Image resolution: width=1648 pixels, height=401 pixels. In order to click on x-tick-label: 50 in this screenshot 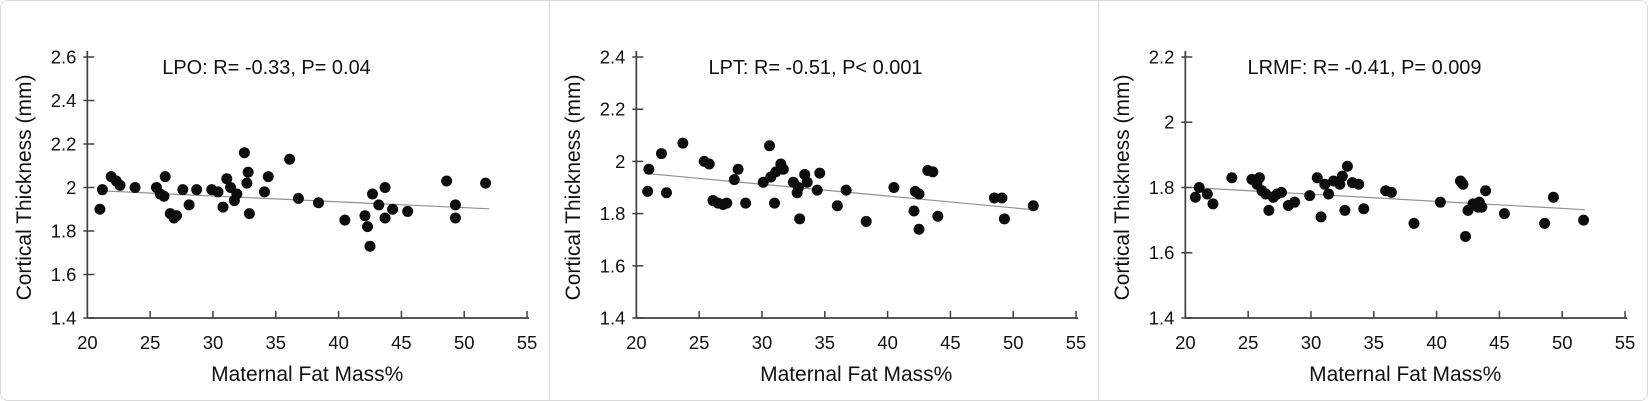, I will do `click(1013, 342)`.